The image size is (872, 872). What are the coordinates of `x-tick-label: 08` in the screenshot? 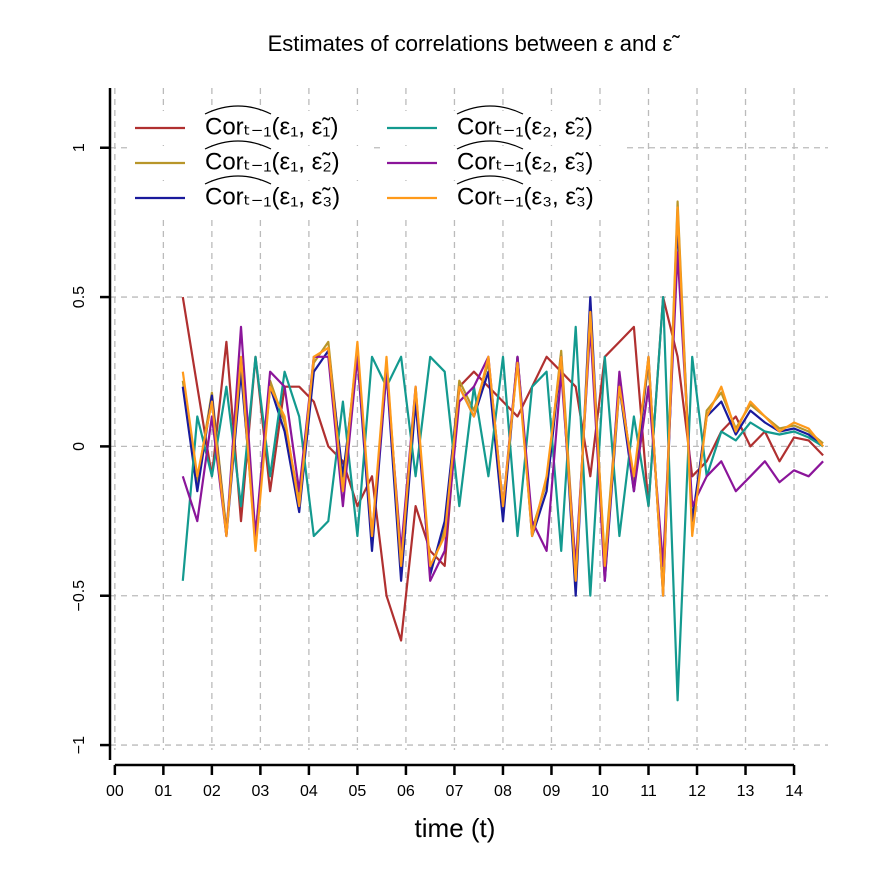 It's located at (503, 791).